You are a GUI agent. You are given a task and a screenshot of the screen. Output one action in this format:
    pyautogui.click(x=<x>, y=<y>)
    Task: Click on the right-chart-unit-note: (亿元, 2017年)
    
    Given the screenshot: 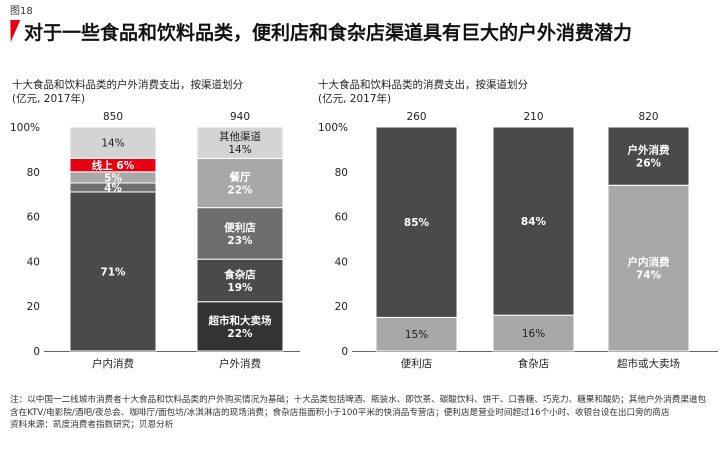 What is the action you would take?
    pyautogui.click(x=355, y=99)
    